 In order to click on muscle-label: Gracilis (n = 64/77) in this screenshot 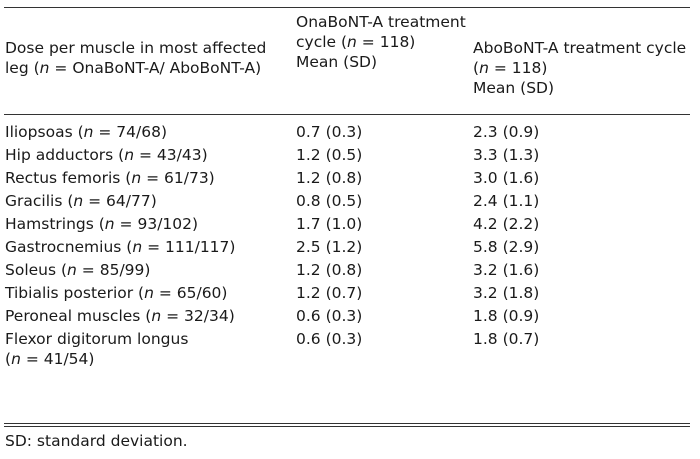, I will do `click(81, 201)`.